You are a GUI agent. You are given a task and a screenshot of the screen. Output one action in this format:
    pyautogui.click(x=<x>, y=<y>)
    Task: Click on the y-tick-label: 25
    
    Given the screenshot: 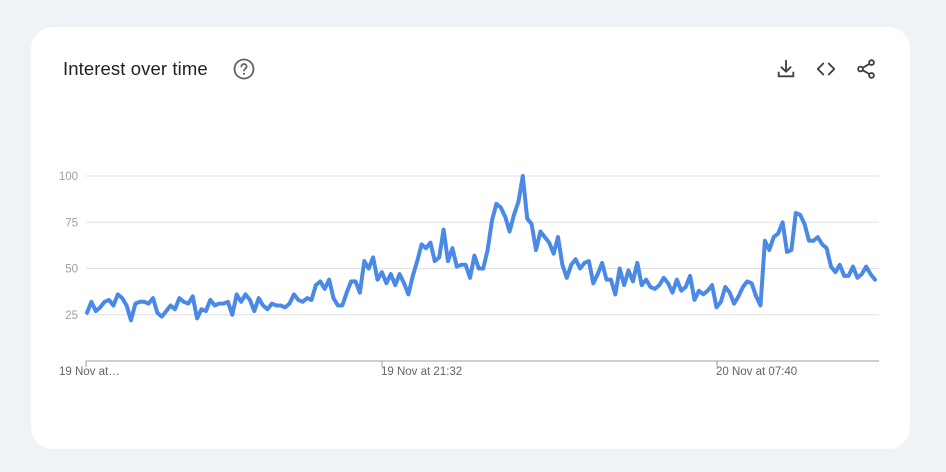 What is the action you would take?
    pyautogui.click(x=71, y=316)
    